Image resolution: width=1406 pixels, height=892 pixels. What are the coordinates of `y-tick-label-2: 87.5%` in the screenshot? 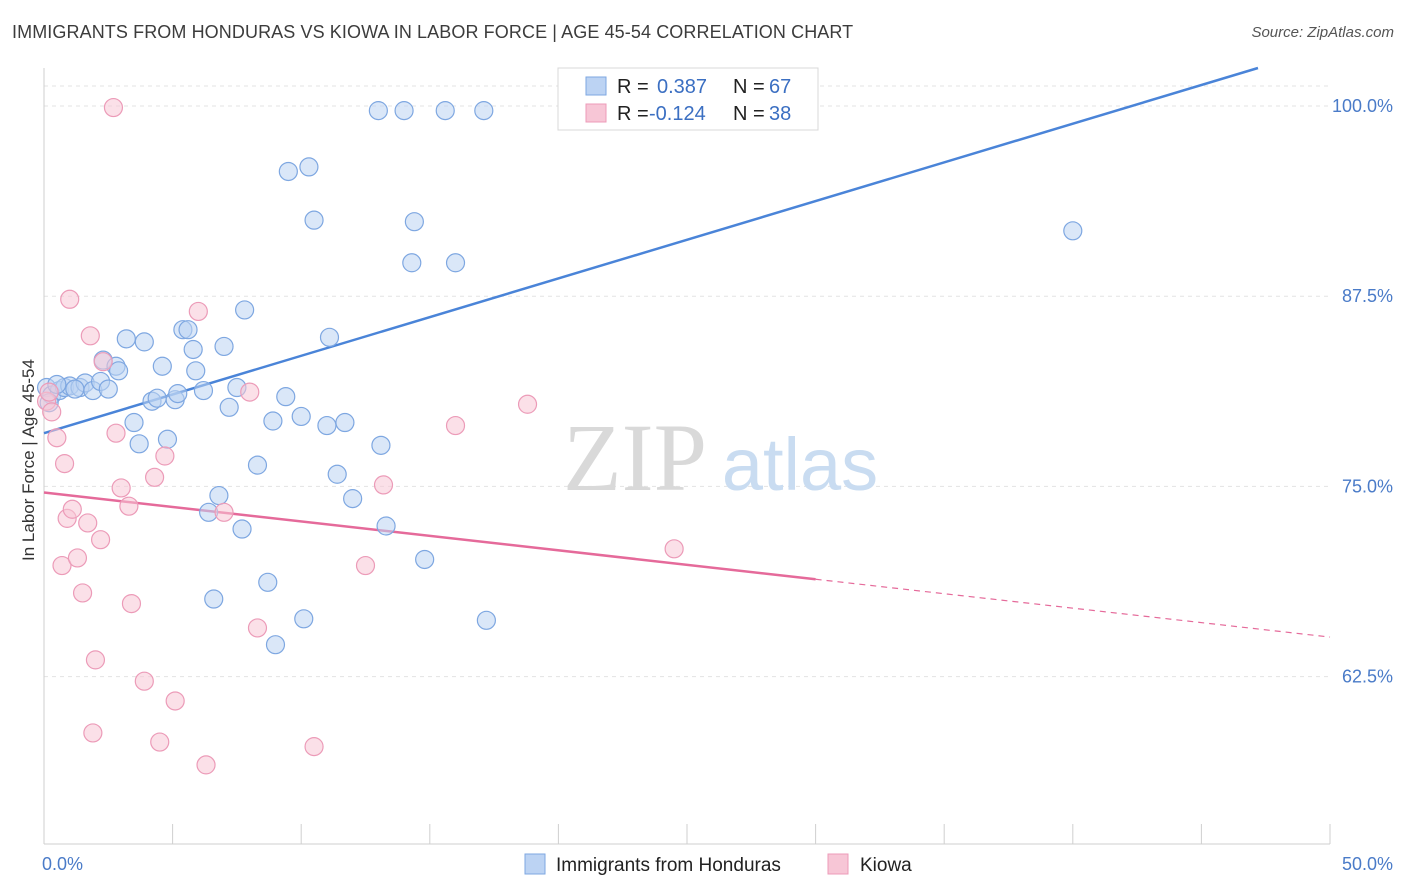 It's located at (1367, 296).